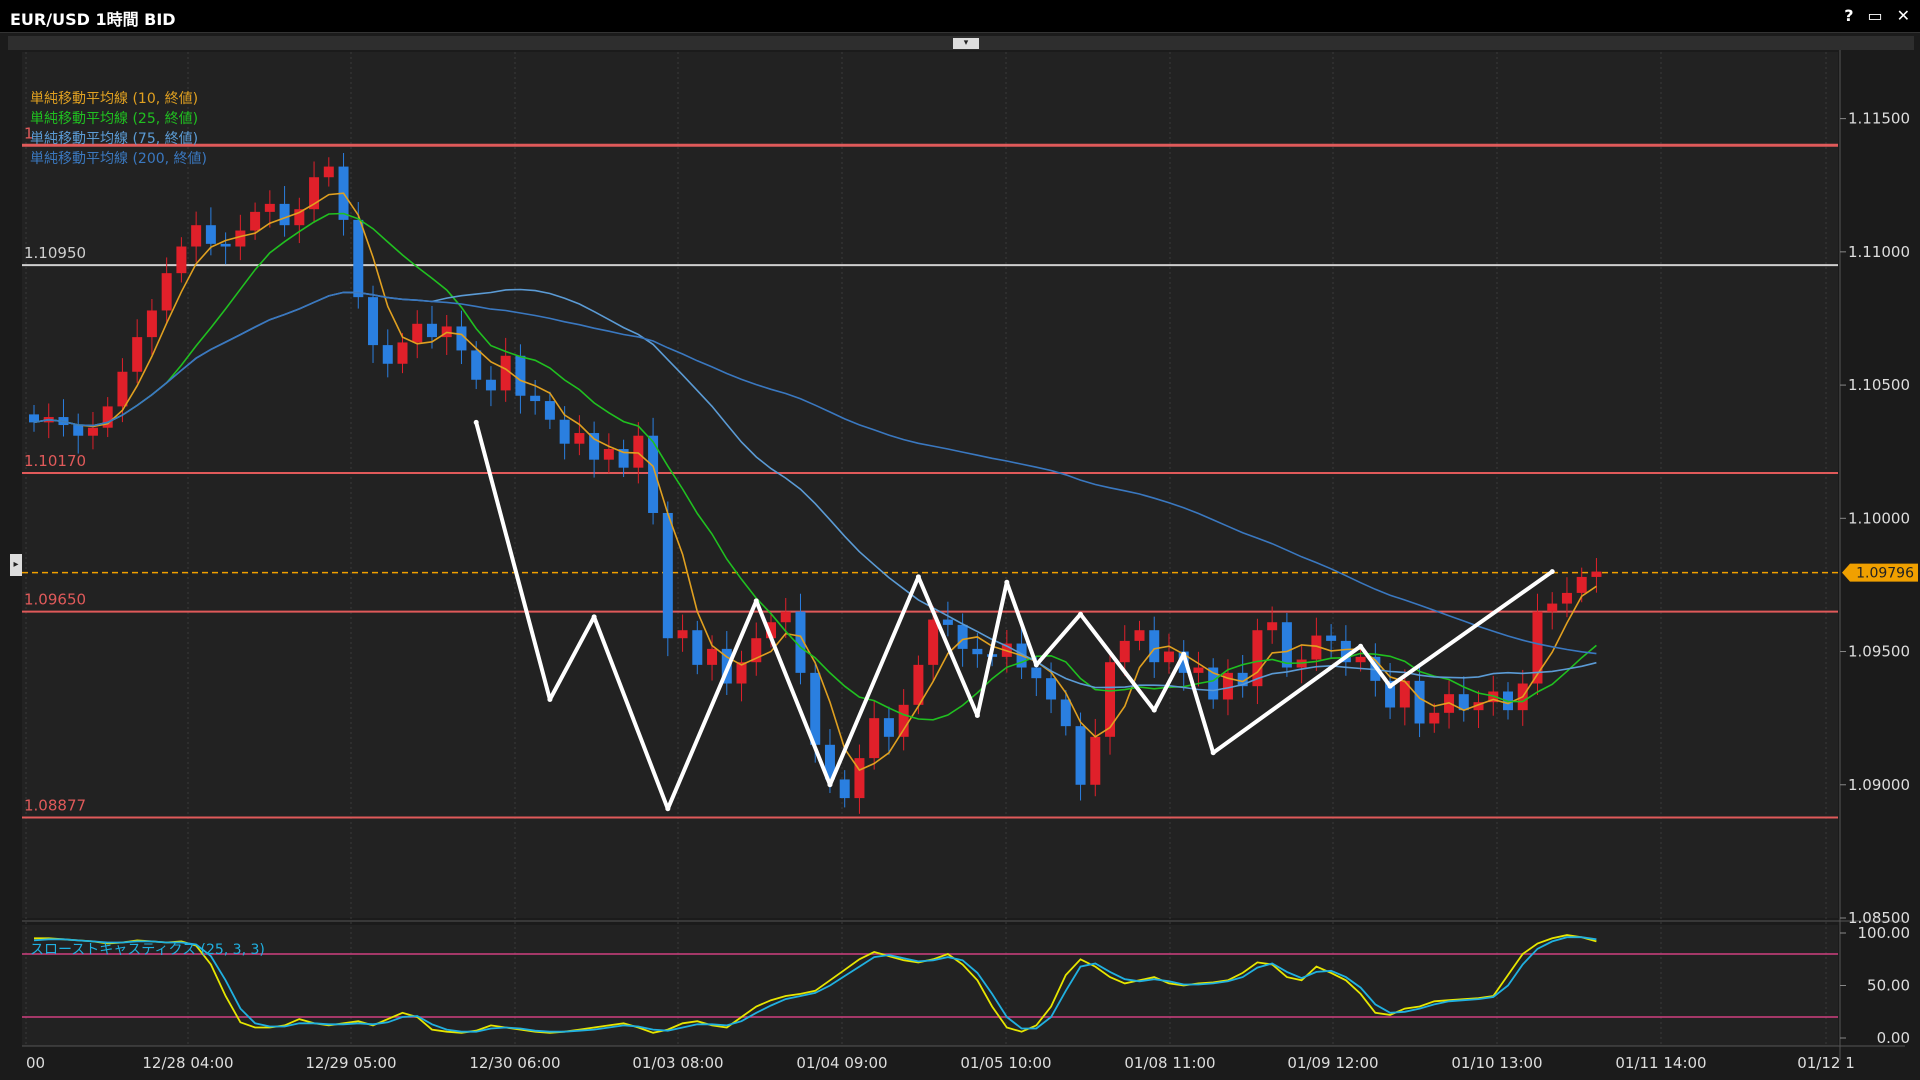 This screenshot has width=1920, height=1080. What do you see at coordinates (960, 16) in the screenshot?
I see `window-titlebar: EUR/USD 1時間 BID ? ▭ ✕` at bounding box center [960, 16].